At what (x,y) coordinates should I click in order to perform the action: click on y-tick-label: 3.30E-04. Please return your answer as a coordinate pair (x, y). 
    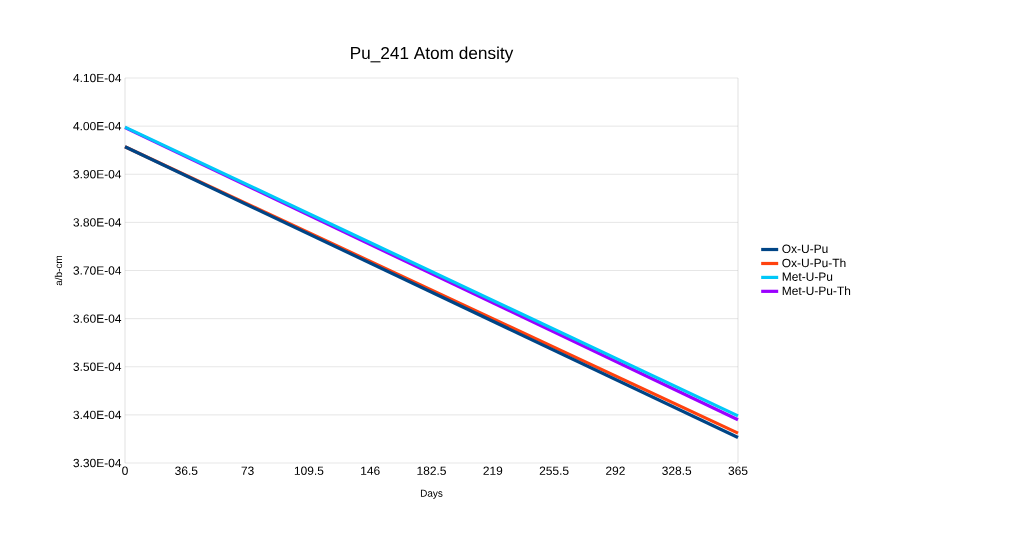
    Looking at the image, I should click on (97, 463).